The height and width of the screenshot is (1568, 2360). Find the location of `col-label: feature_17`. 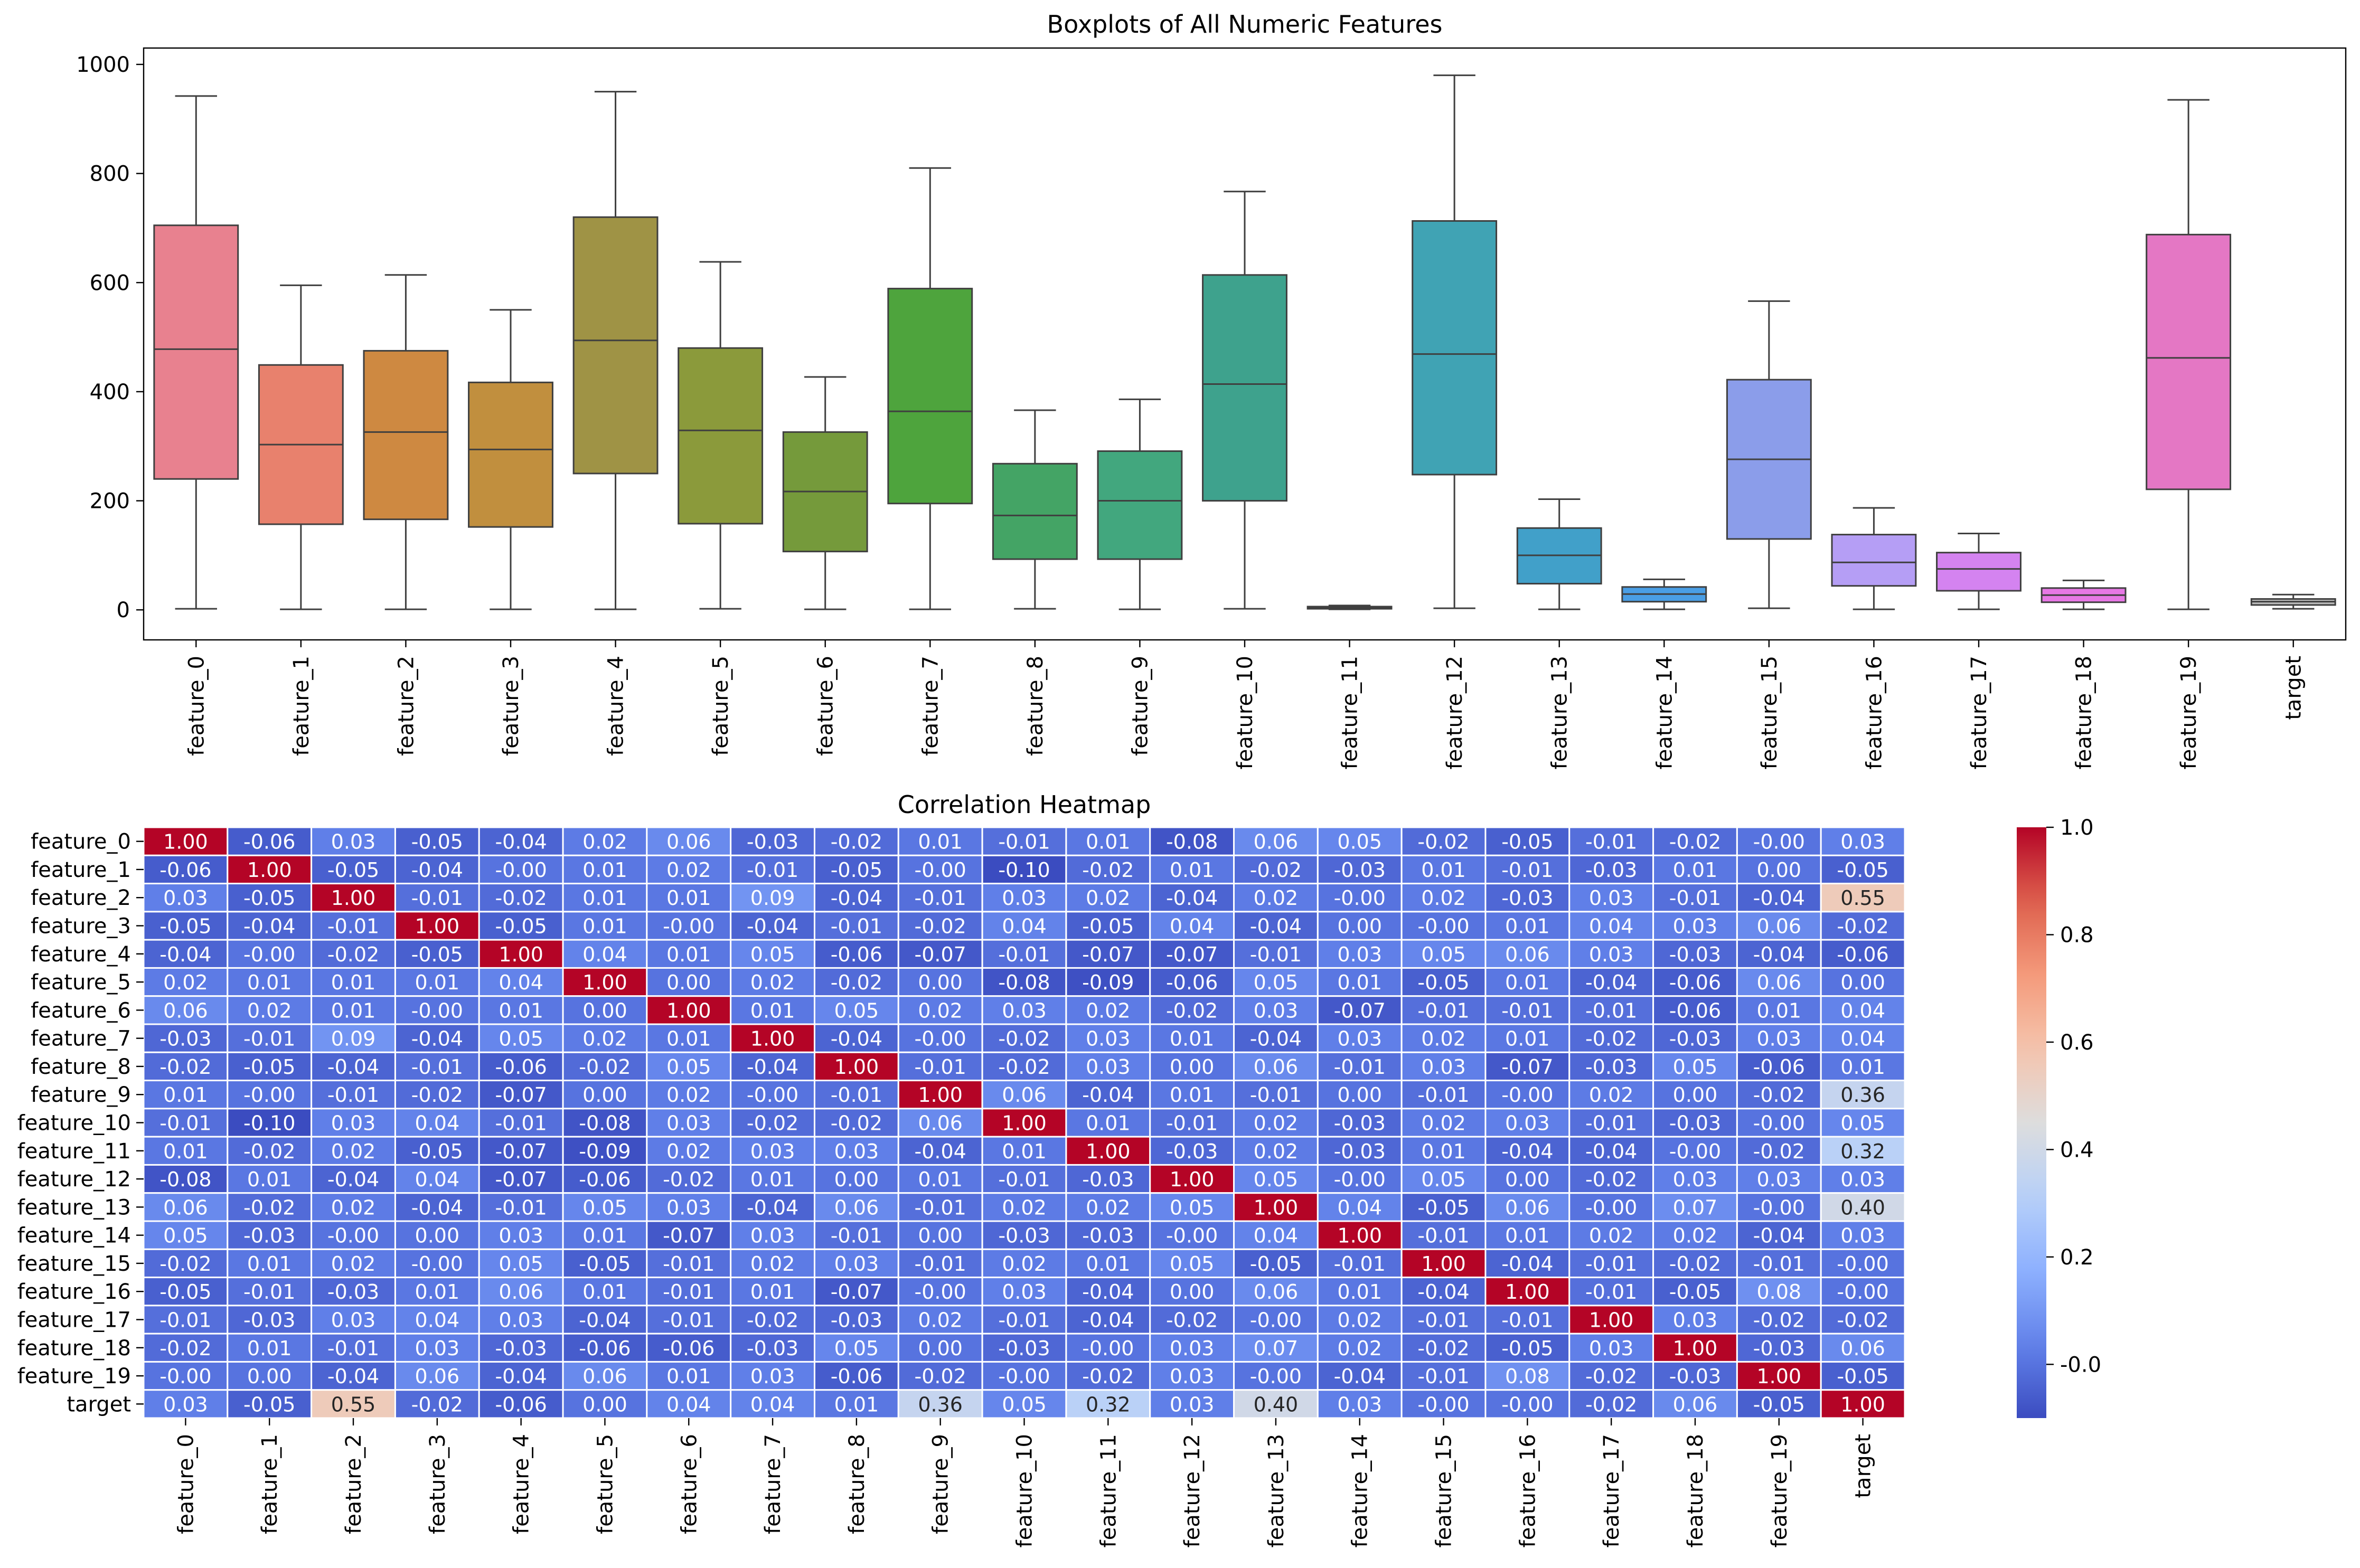

col-label: feature_17 is located at coordinates (1612, 1490).